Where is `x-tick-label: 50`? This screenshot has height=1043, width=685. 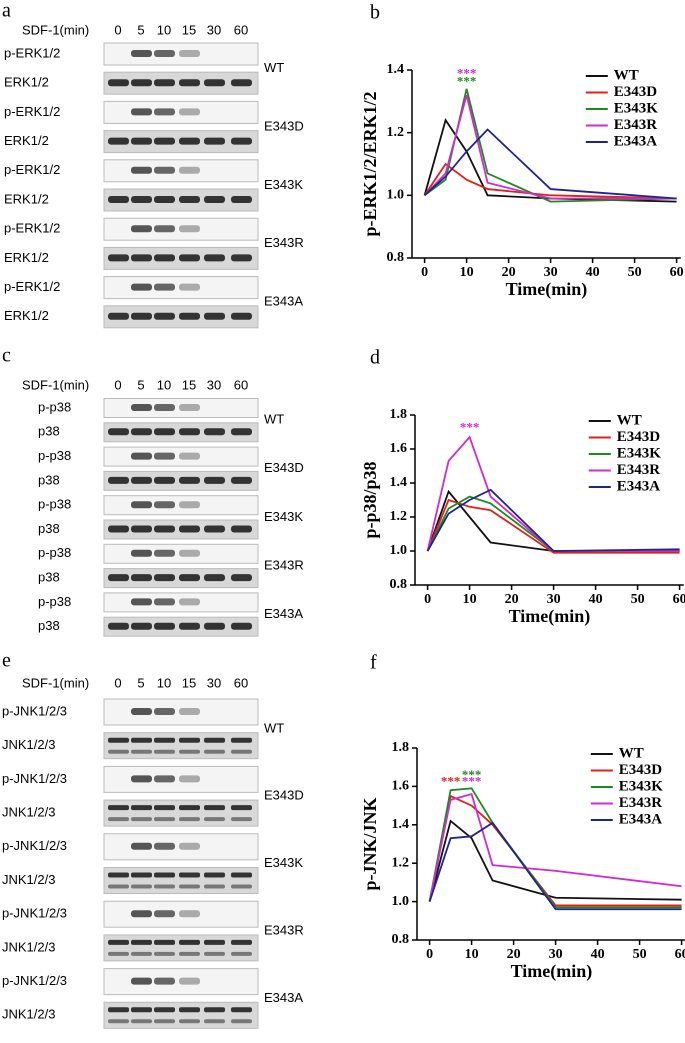
x-tick-label: 50 is located at coordinates (638, 599).